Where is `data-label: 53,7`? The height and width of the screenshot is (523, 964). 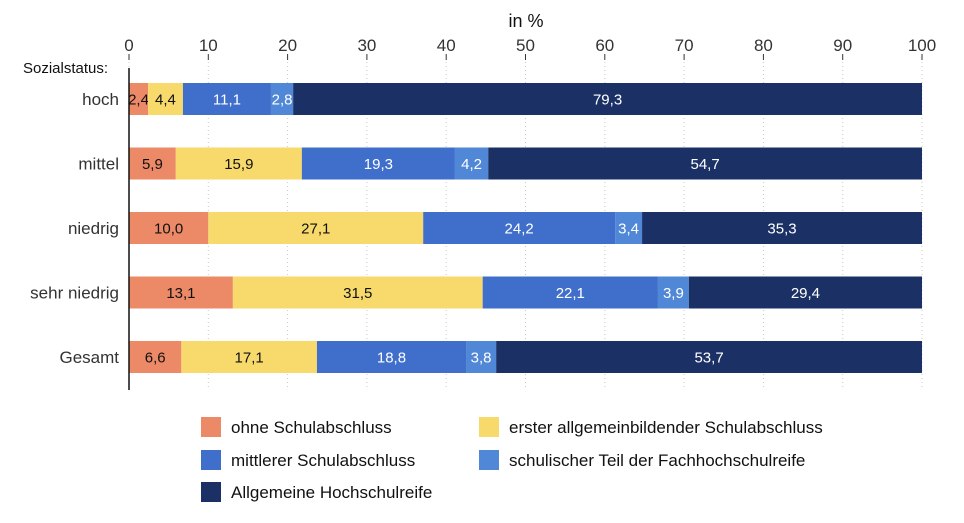
data-label: 53,7 is located at coordinates (708, 358).